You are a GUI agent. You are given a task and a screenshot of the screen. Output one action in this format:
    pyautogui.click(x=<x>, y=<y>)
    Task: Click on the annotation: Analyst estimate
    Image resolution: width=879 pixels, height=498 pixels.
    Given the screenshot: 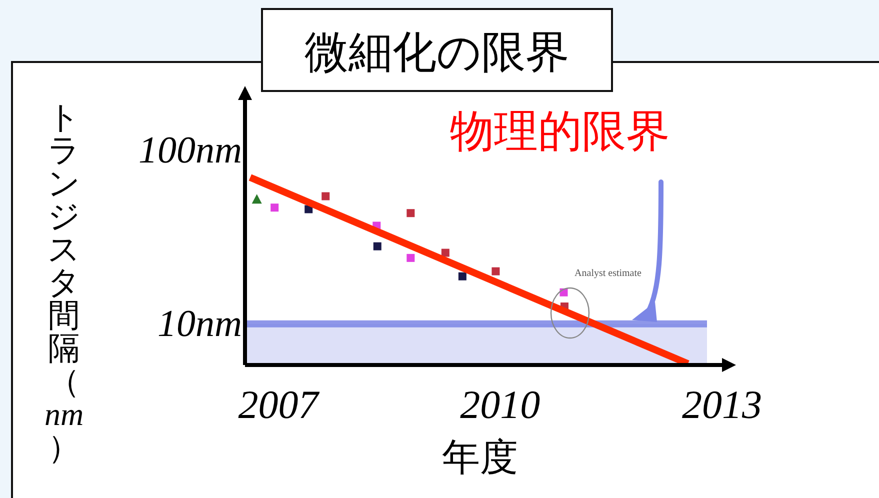 What is the action you would take?
    pyautogui.click(x=608, y=273)
    